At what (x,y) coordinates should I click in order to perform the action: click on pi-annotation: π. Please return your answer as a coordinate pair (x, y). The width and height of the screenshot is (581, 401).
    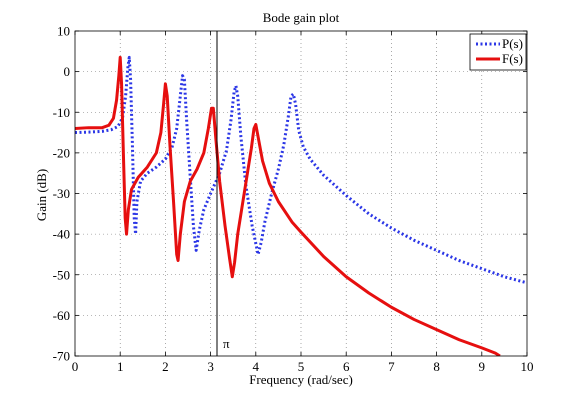
    Looking at the image, I should click on (226, 343).